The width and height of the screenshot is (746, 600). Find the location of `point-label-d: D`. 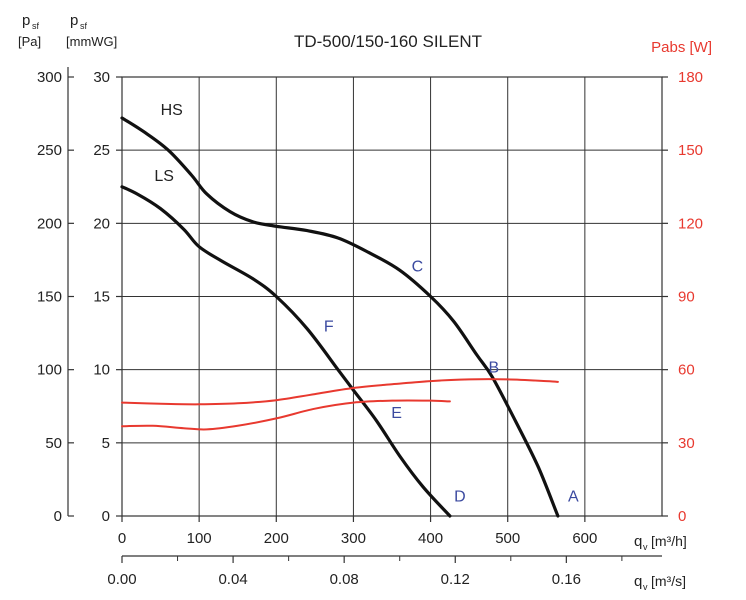

point-label-d: D is located at coordinates (460, 496).